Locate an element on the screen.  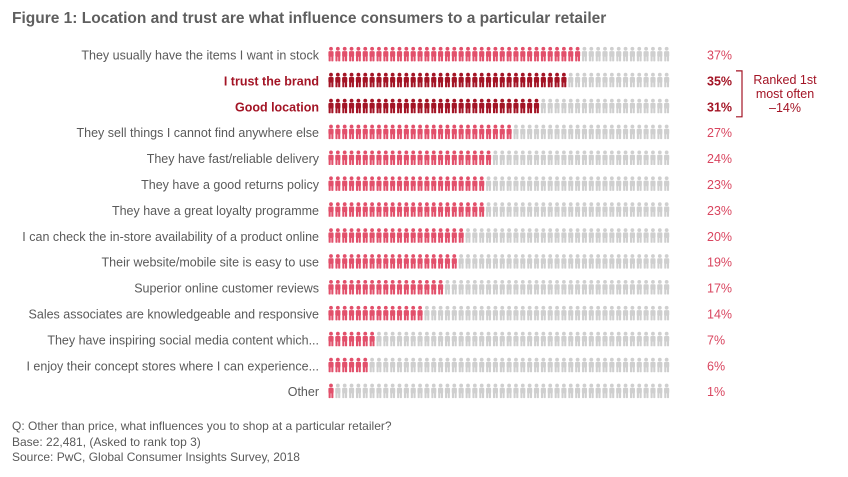
value-label: 17% is located at coordinates (719, 289).